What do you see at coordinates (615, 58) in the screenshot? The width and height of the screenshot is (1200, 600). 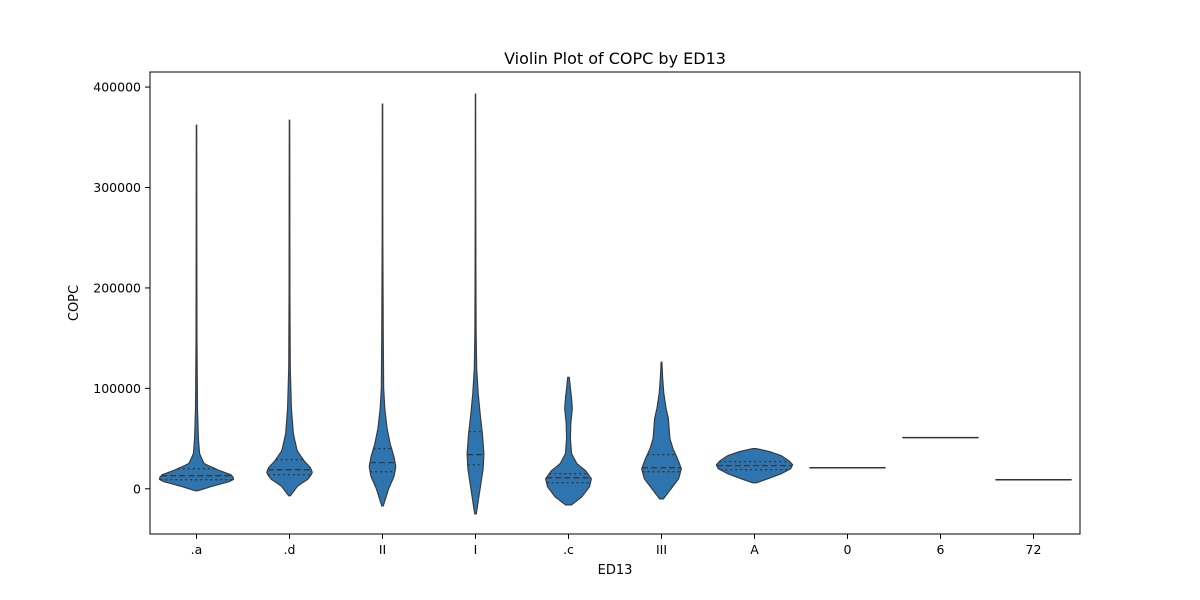 I see `chart-title: Violin Plot of COPC by ED13` at bounding box center [615, 58].